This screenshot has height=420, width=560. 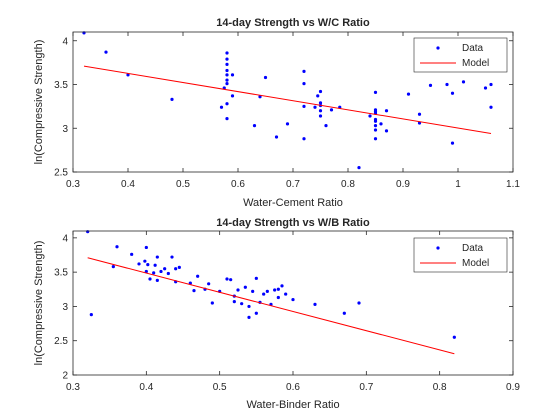 I want to click on x-tick-label: 0.5, so click(x=220, y=387).